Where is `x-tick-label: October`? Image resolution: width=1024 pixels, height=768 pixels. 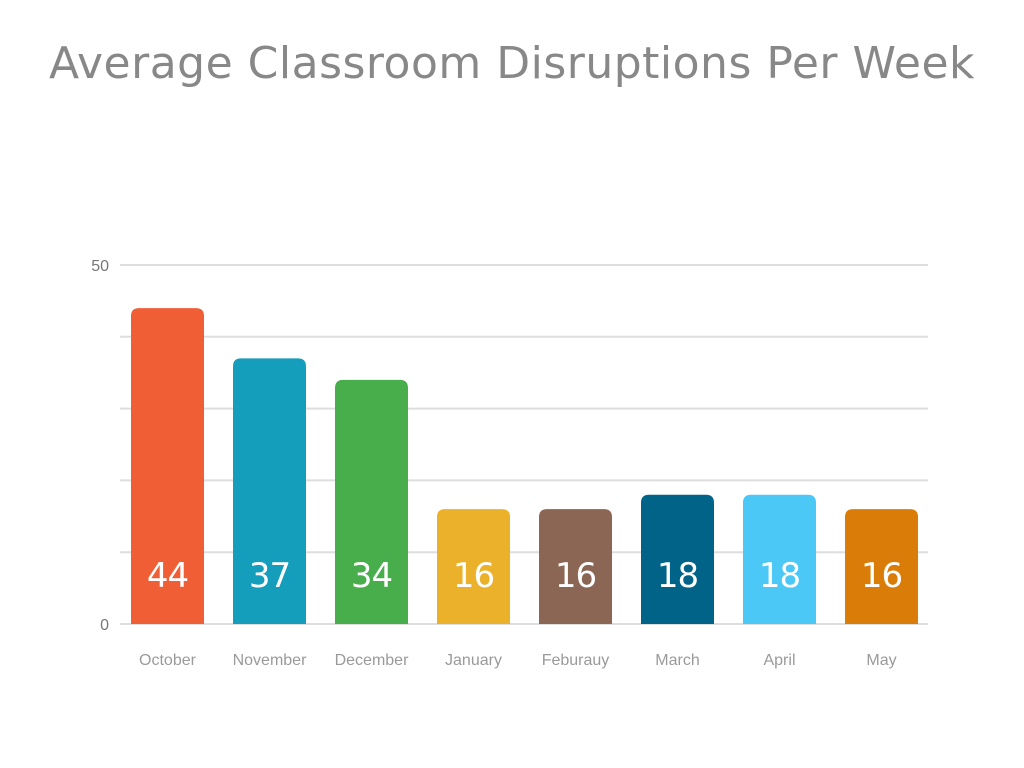 x-tick-label: October is located at coordinates (168, 660).